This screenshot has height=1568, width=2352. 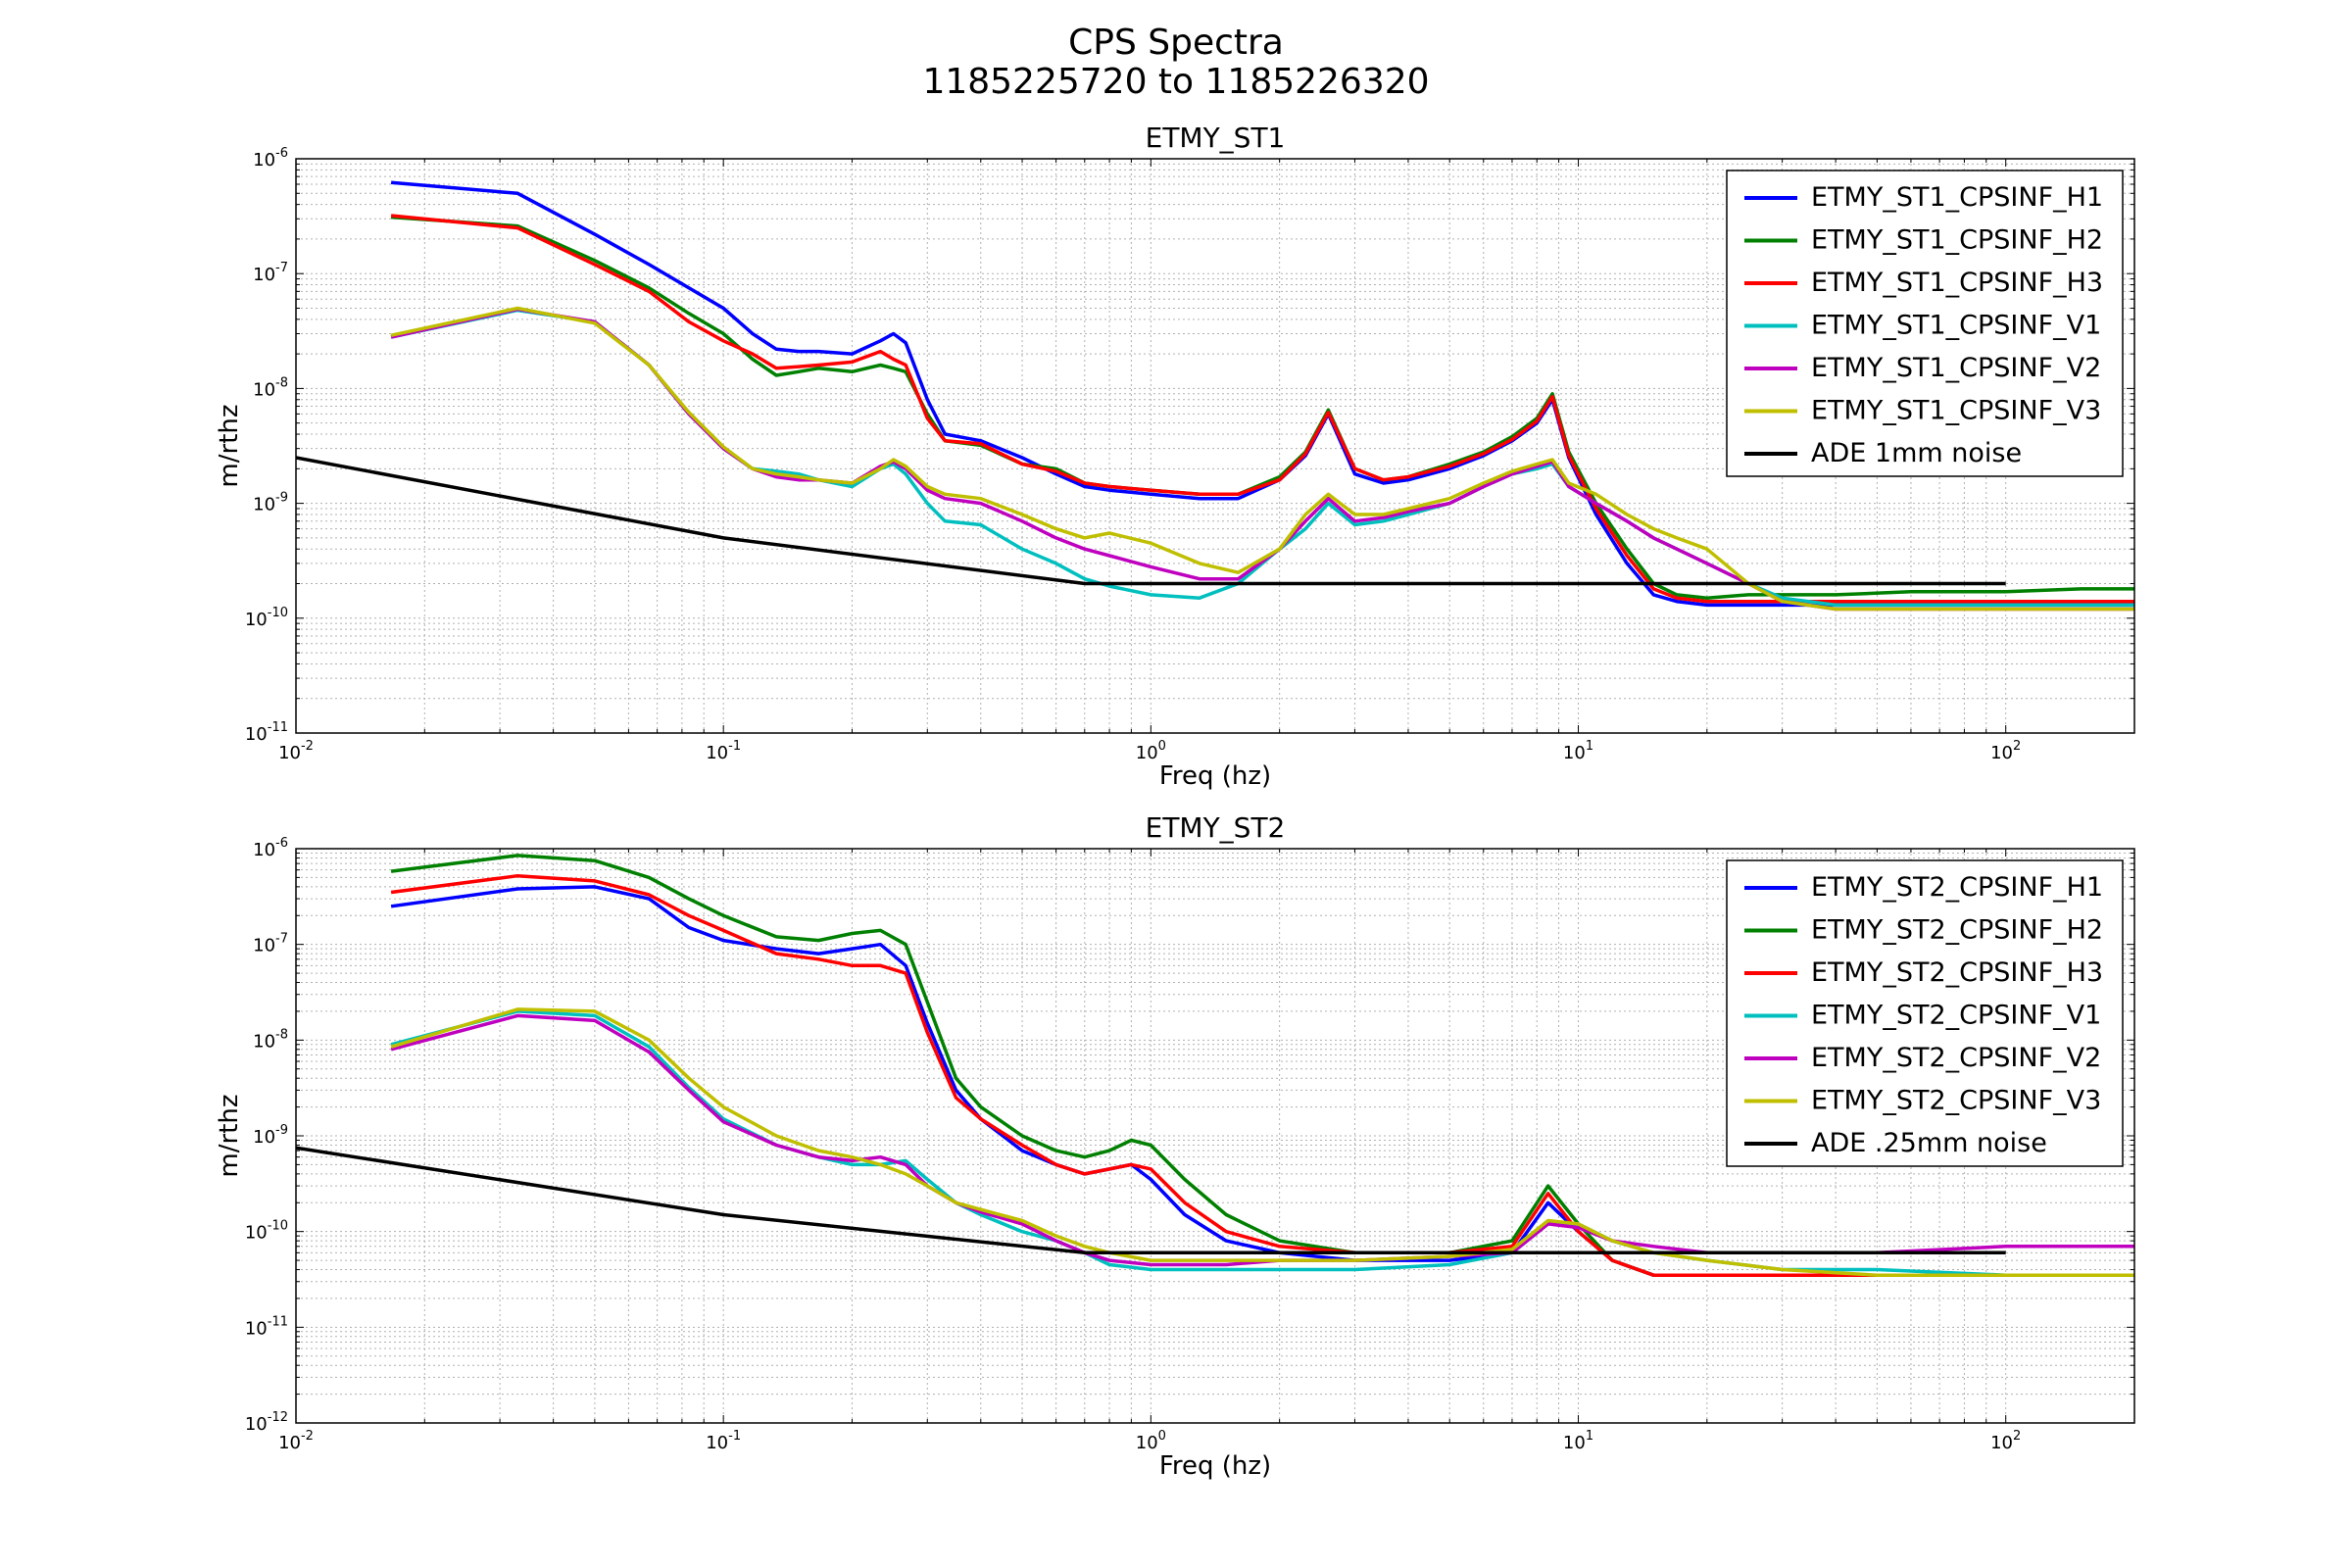 I want to click on figure-subtitle: 1185225720 to 1185226320, so click(x=1176, y=82).